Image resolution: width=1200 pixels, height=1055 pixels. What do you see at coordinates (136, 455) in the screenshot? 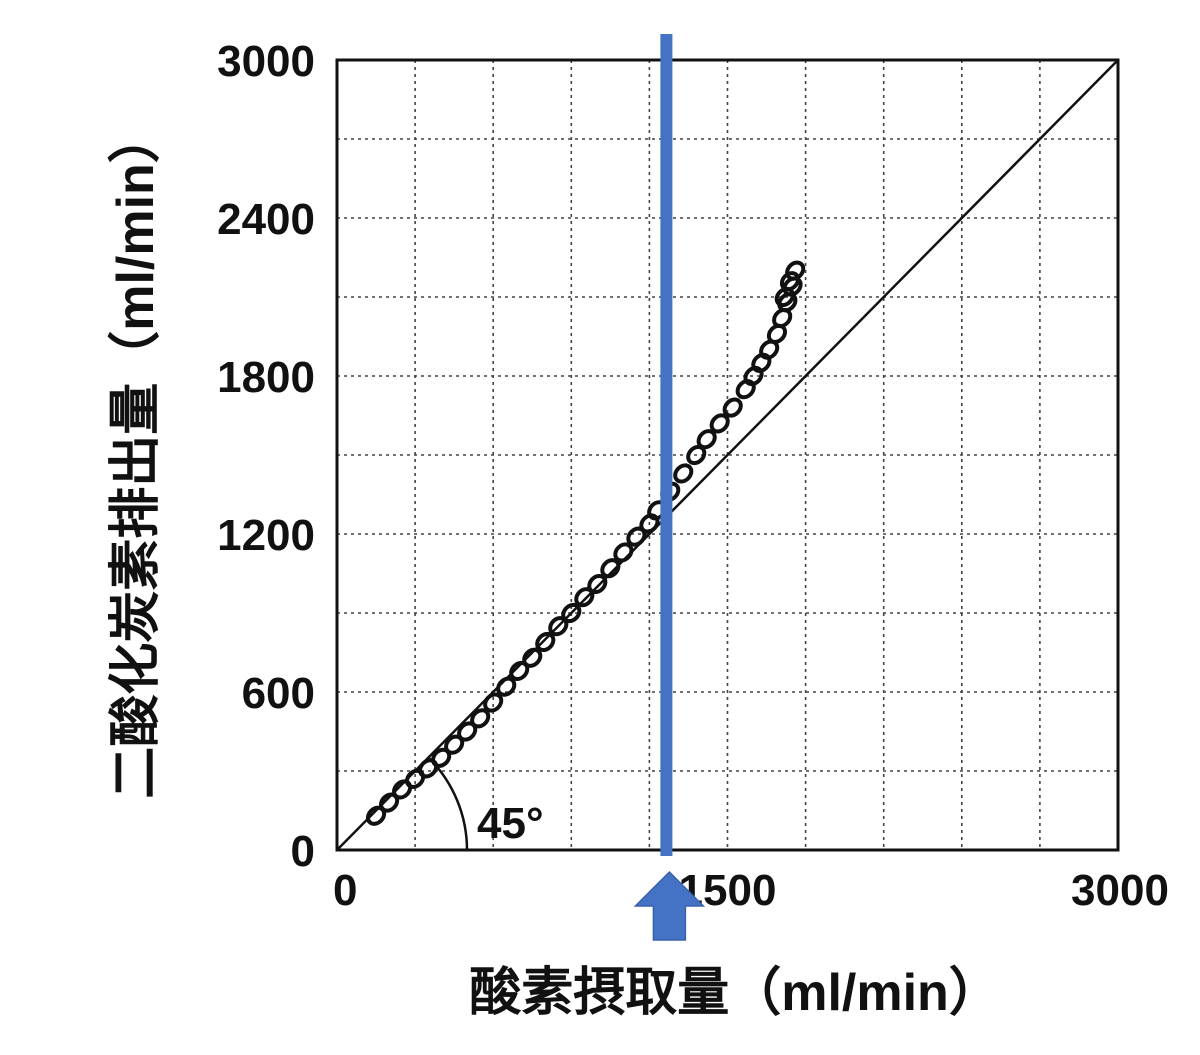
I see `y-axis-label: 二酸化炭素排出量（ml/min）` at bounding box center [136, 455].